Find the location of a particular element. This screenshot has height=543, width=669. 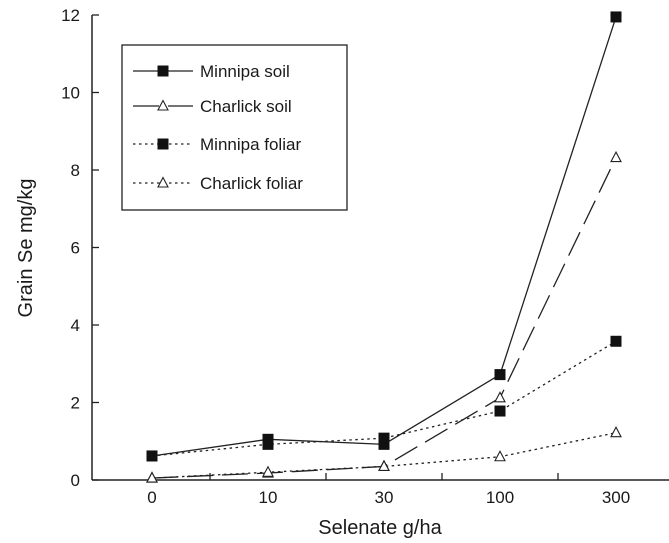

x-tick-label: 300 is located at coordinates (616, 497).